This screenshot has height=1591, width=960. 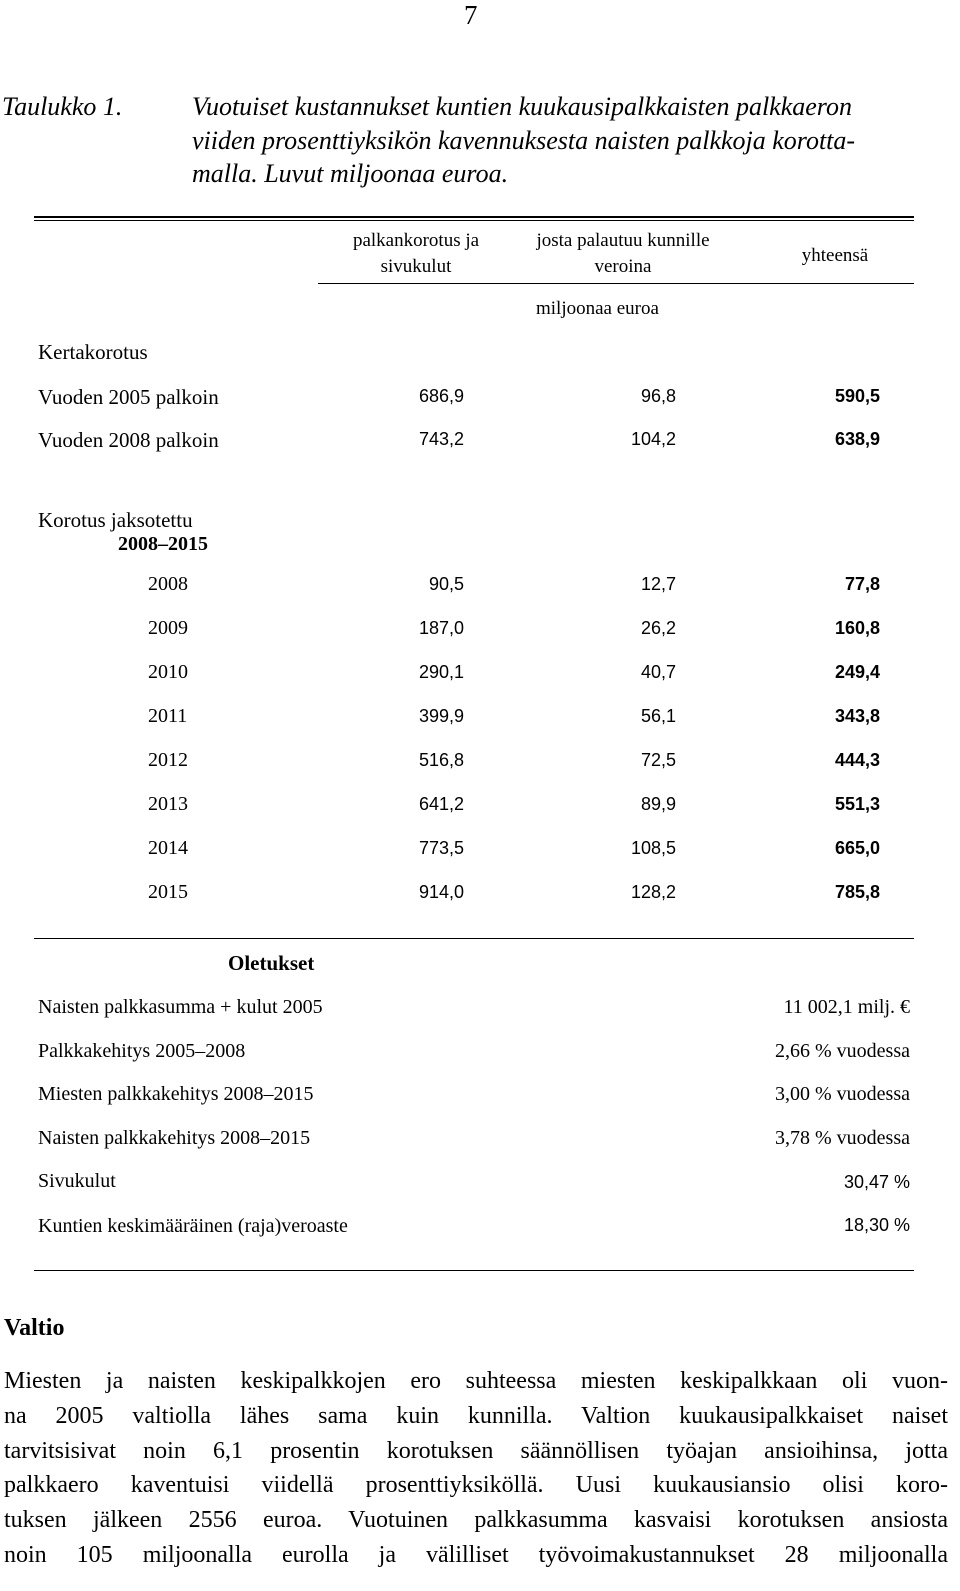 What do you see at coordinates (842, 1138) in the screenshot?
I see `assumption-value: 3,78 % vuodessa` at bounding box center [842, 1138].